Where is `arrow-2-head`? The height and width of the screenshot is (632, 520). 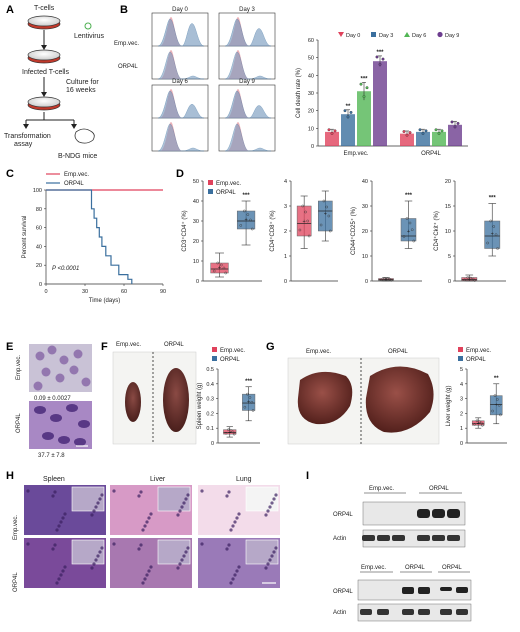 arrow-2-head is located at coordinates (44, 94).